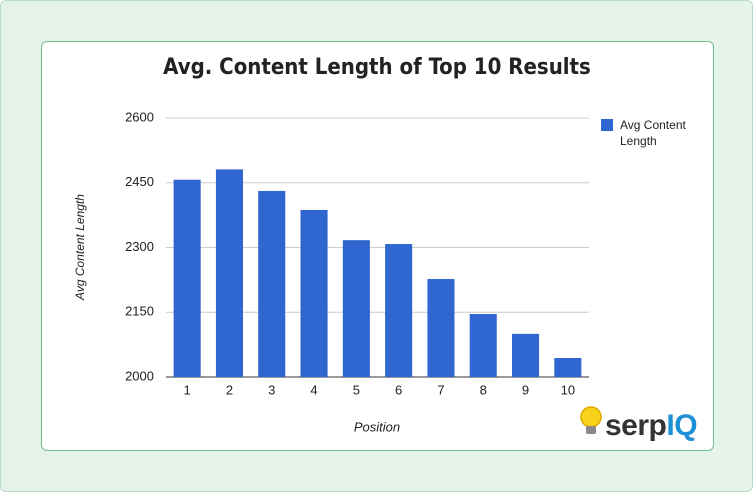  What do you see at coordinates (440, 389) in the screenshot?
I see `x-tick-label: 7` at bounding box center [440, 389].